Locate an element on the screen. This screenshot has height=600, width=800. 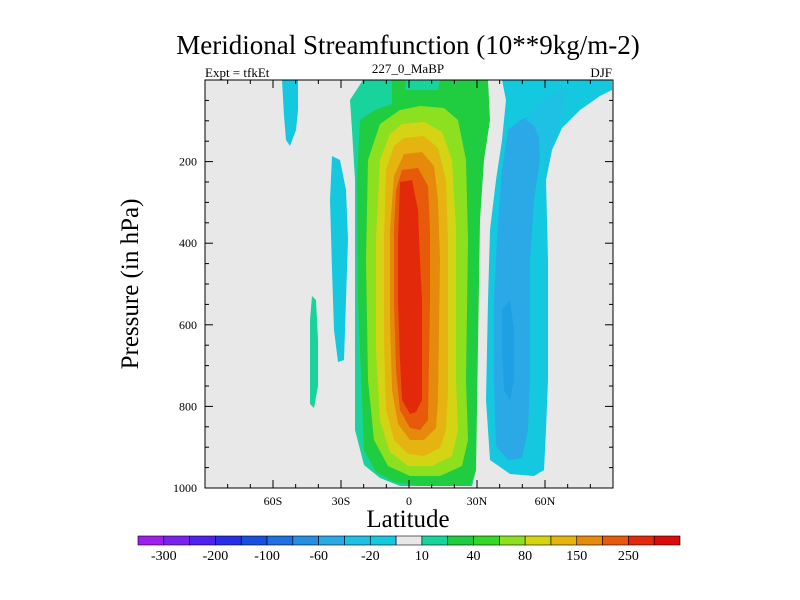
positive-cell-contours is located at coordinates (420, 283).